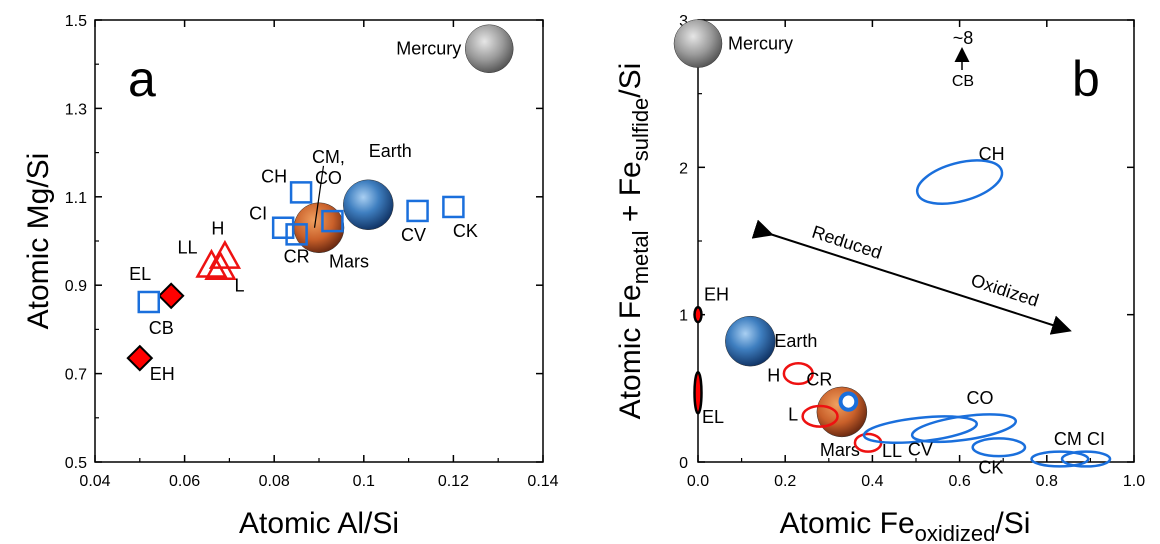  What do you see at coordinates (963, 81) in the screenshot?
I see `cb-offscale-label: CB` at bounding box center [963, 81].